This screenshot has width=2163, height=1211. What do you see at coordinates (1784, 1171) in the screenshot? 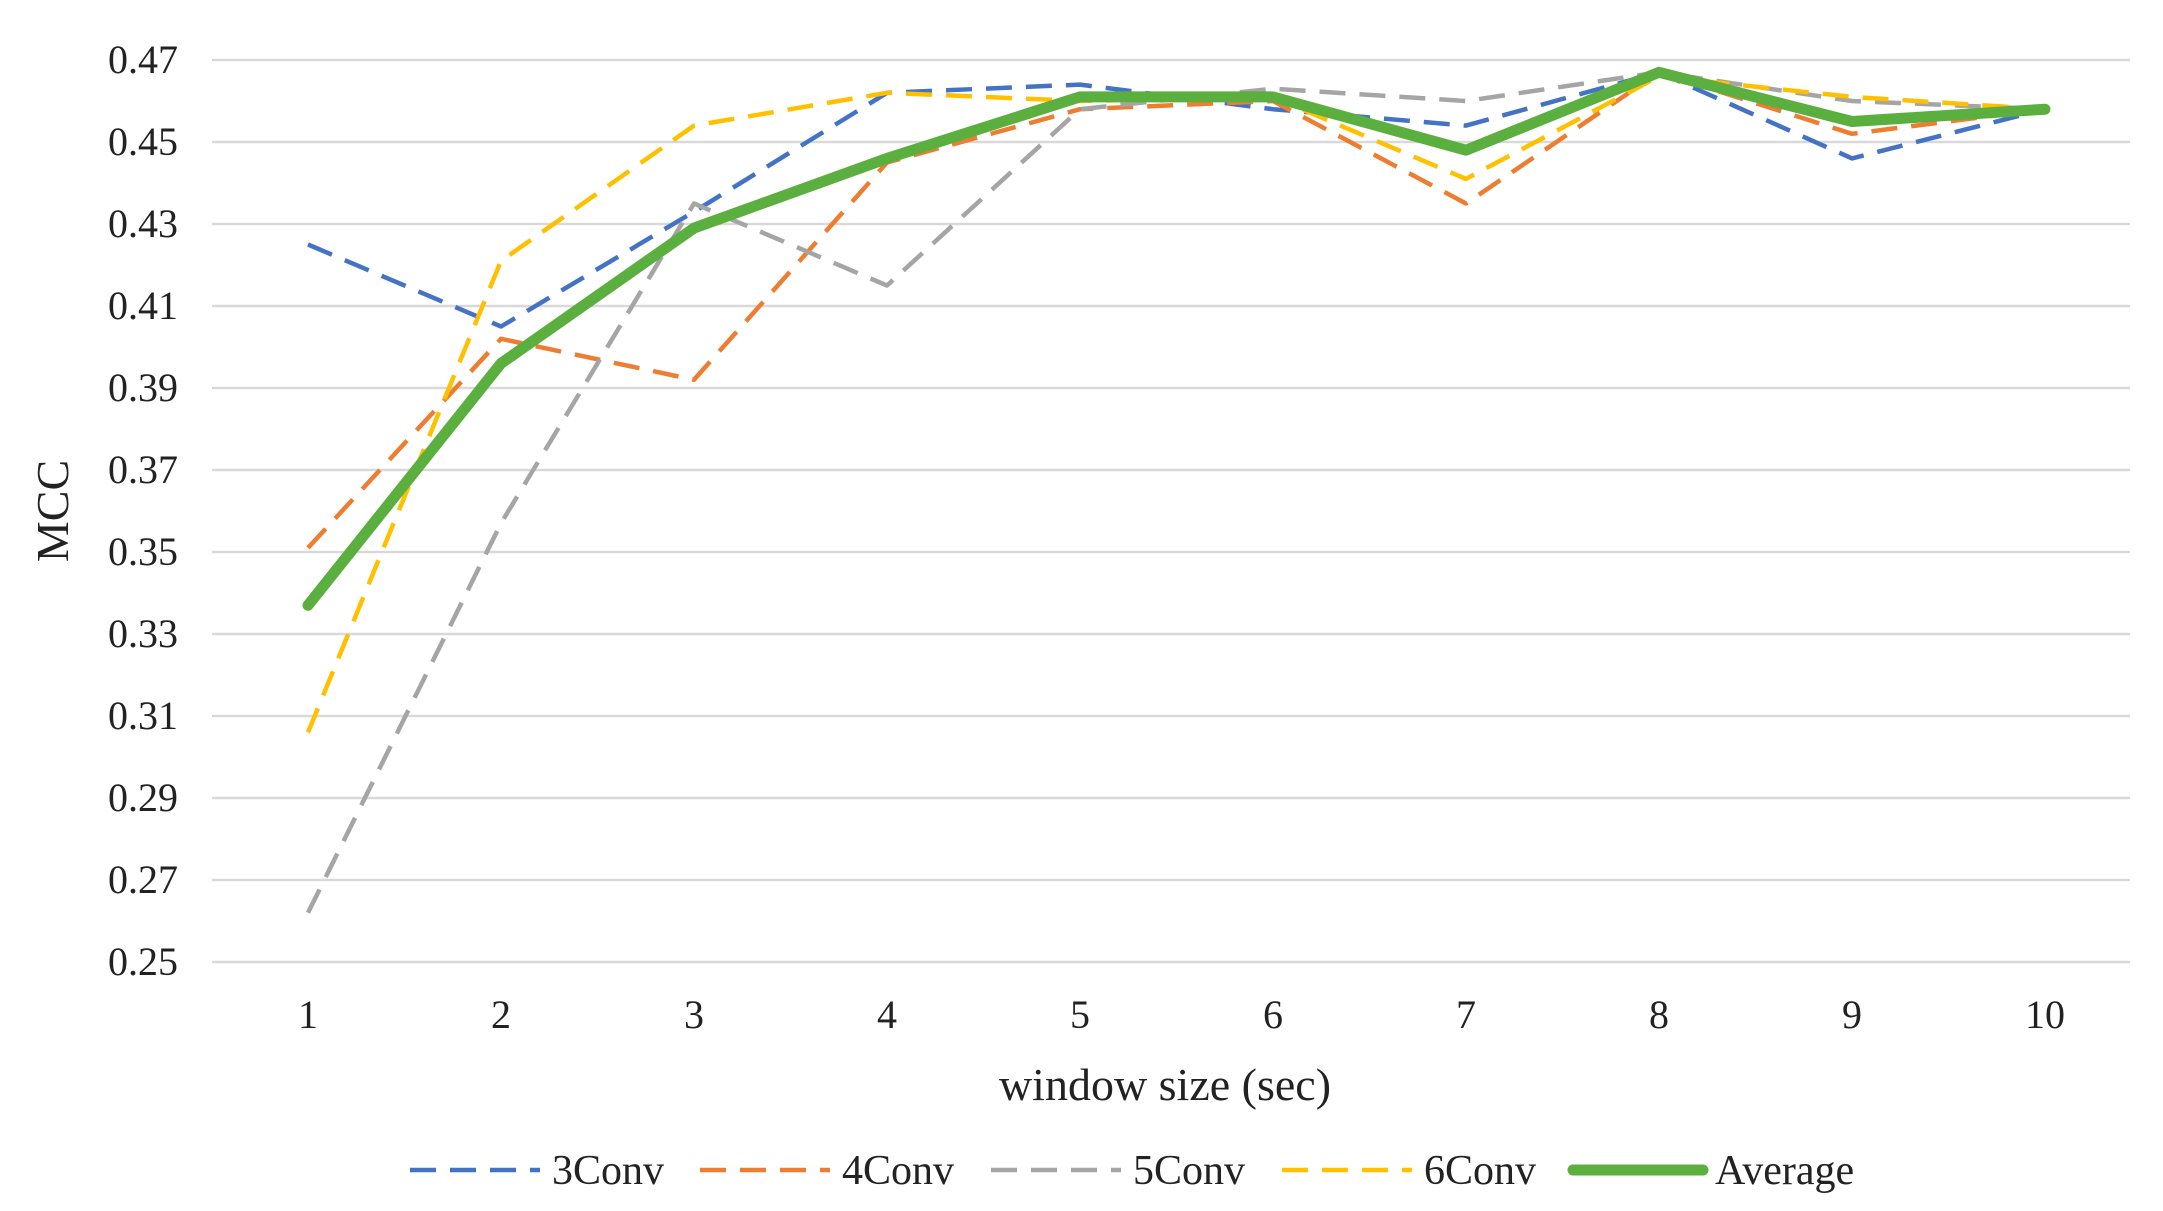
I see `legend-label-average: Average` at bounding box center [1784, 1171].